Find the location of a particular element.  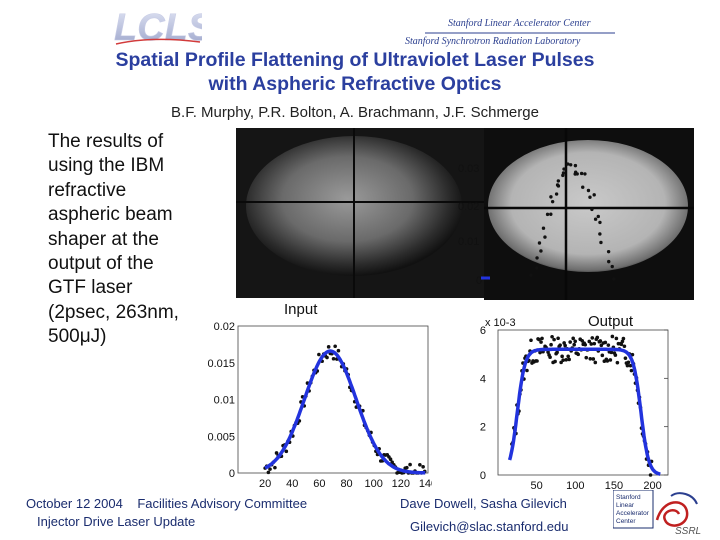

x-tick-label: 120 is located at coordinates (401, 484).